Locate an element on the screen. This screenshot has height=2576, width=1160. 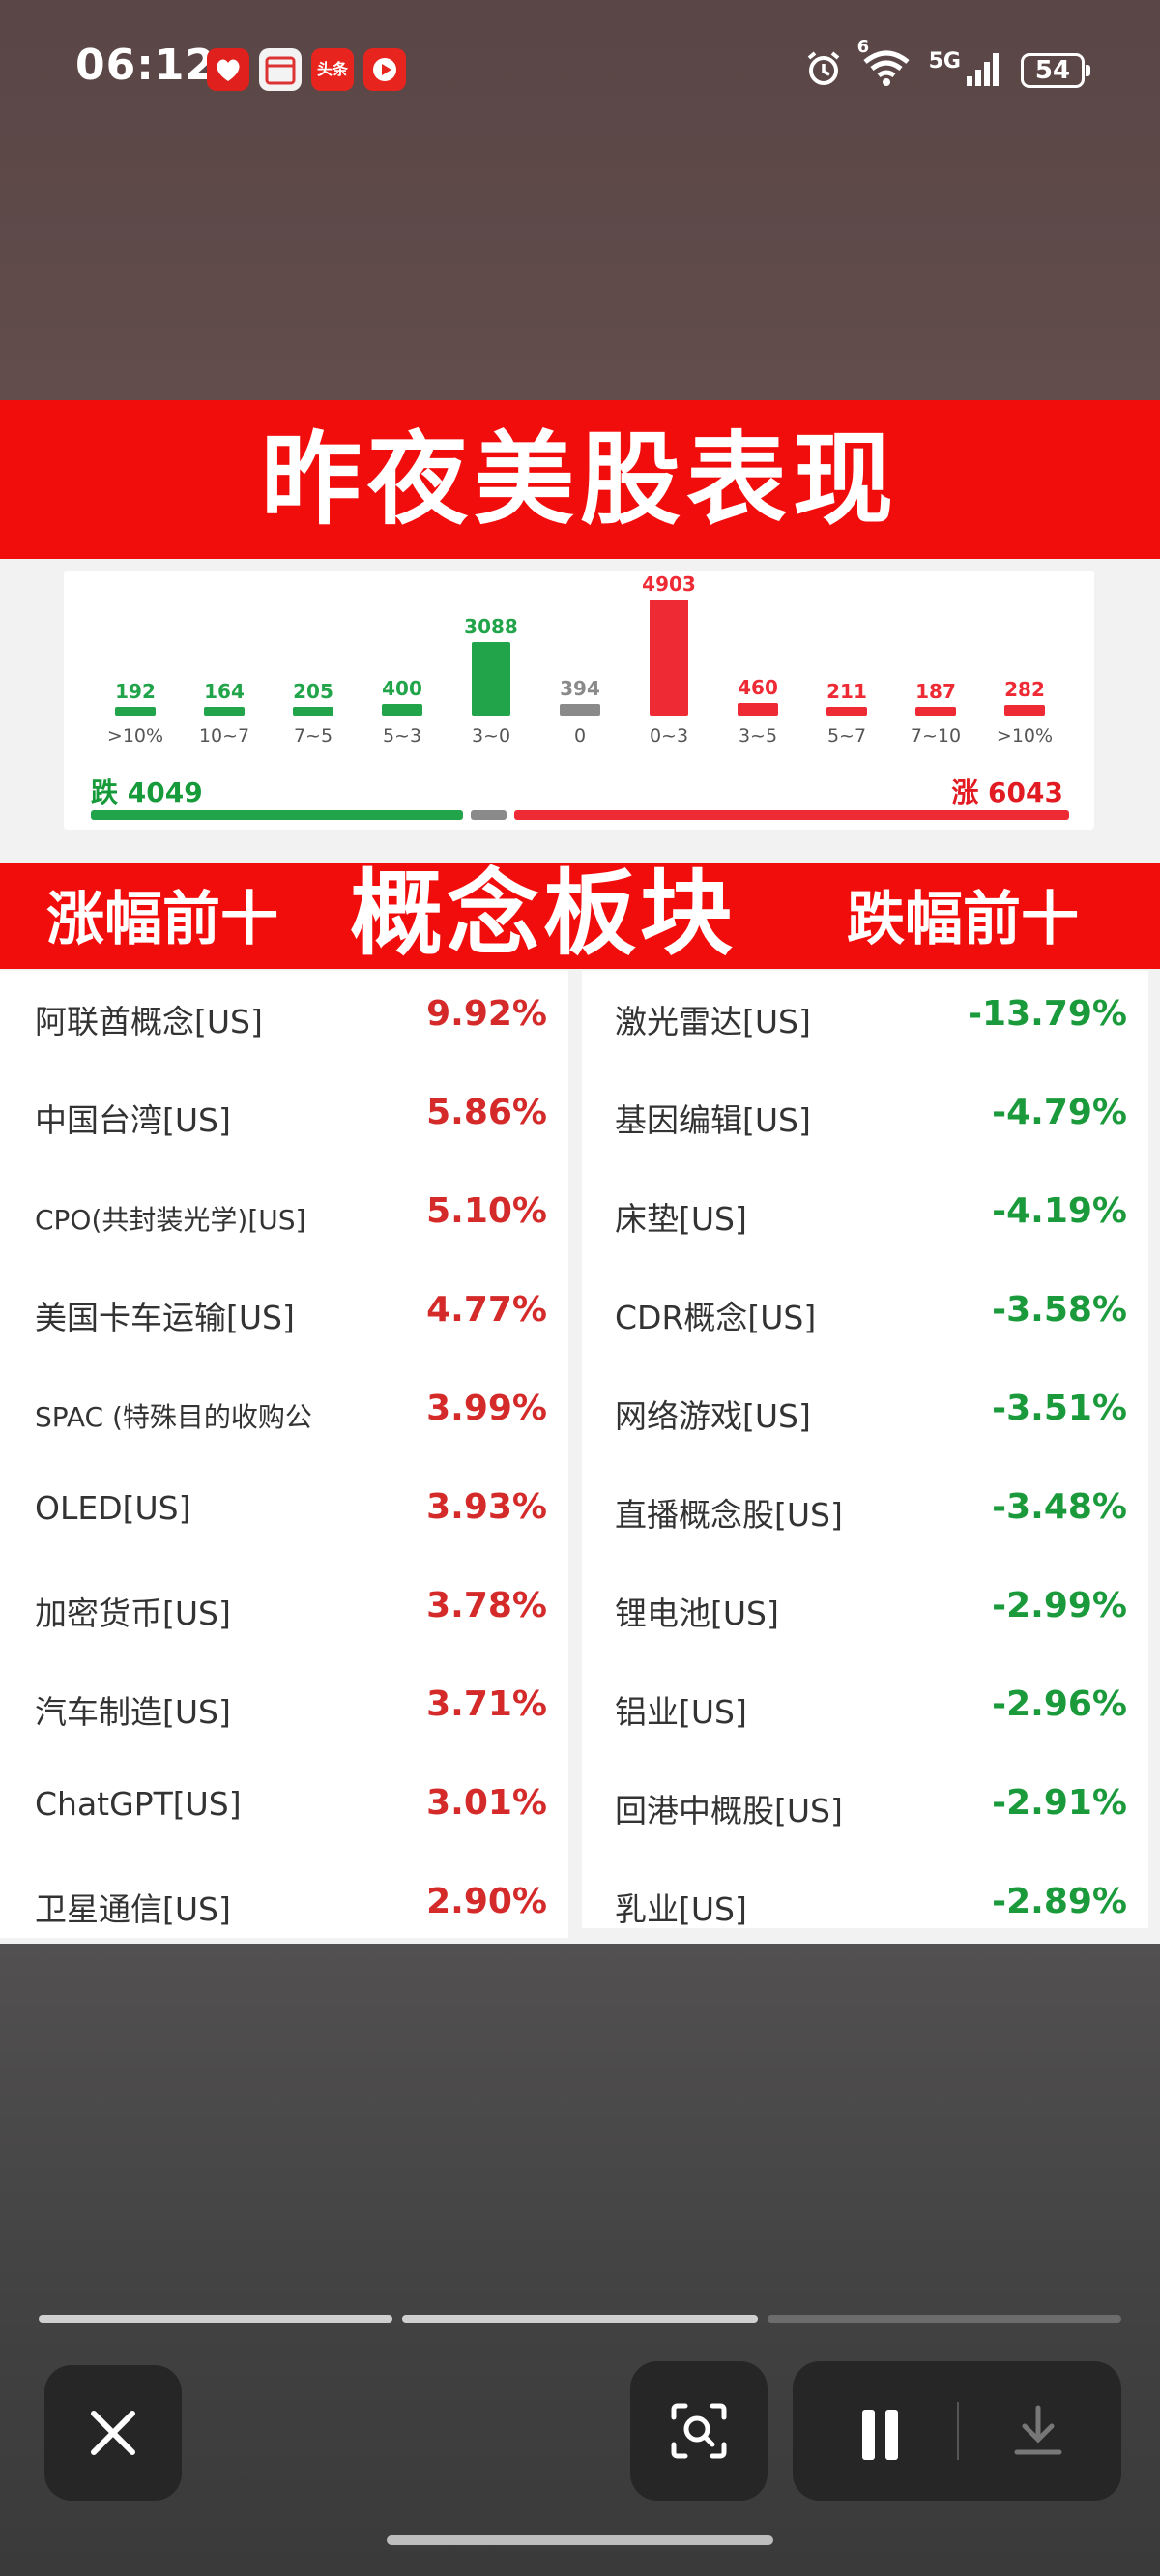
gainer-row: CPO(共封装光学)[US] 5.10% is located at coordinates (284, 1217).